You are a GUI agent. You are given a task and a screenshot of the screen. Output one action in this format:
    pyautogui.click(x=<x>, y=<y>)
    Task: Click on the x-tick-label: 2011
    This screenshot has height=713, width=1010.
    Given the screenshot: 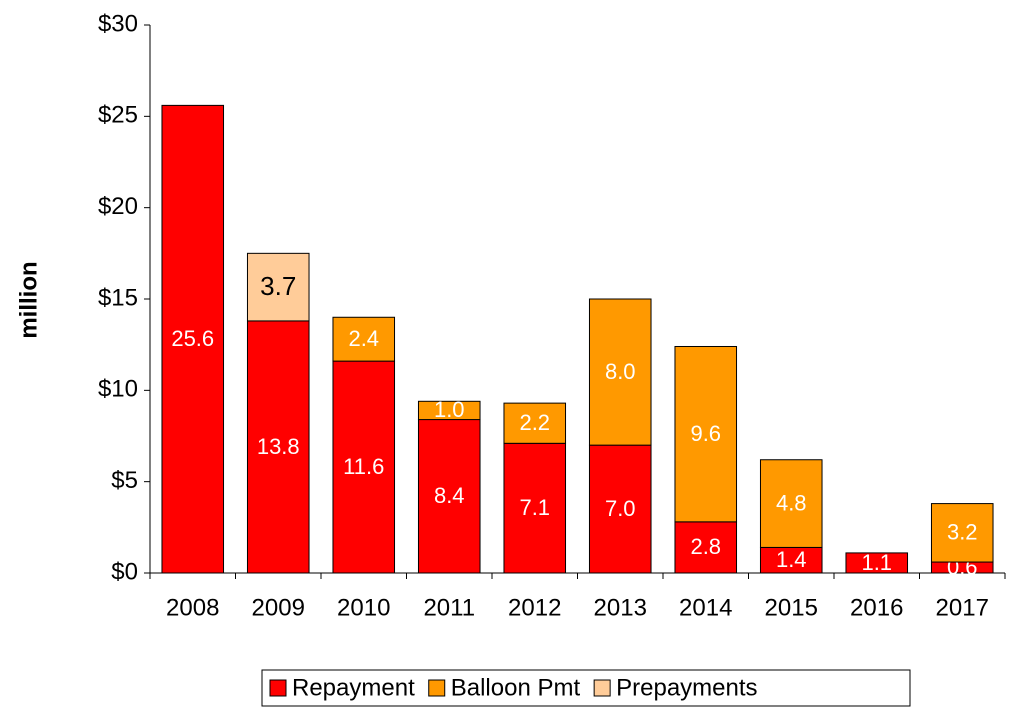 What is the action you would take?
    pyautogui.click(x=449, y=607)
    